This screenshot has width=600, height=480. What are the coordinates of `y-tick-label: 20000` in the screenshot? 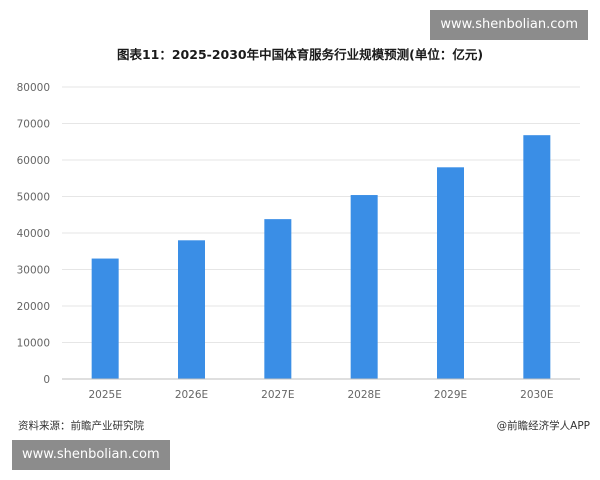 It's located at (33, 307).